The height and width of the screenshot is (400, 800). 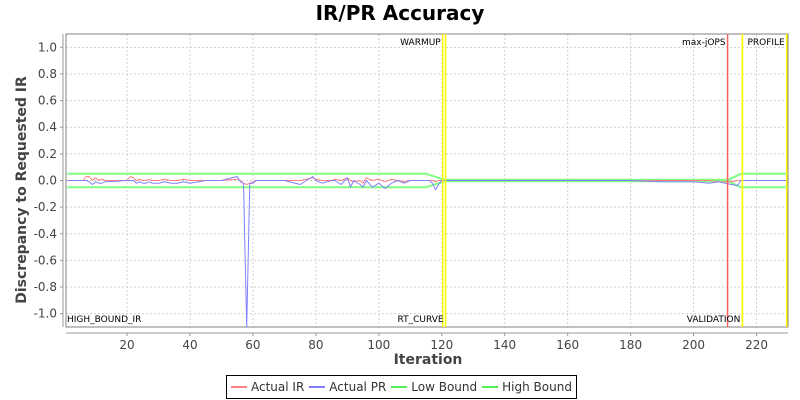 What do you see at coordinates (45, 260) in the screenshot?
I see `y-tick-label: -0.6` at bounding box center [45, 260].